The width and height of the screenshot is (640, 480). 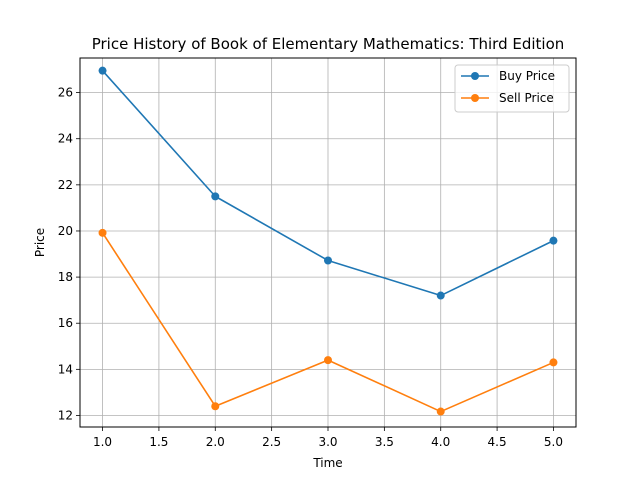 What do you see at coordinates (475, 76) in the screenshot?
I see `legend-marker-buy-price` at bounding box center [475, 76].